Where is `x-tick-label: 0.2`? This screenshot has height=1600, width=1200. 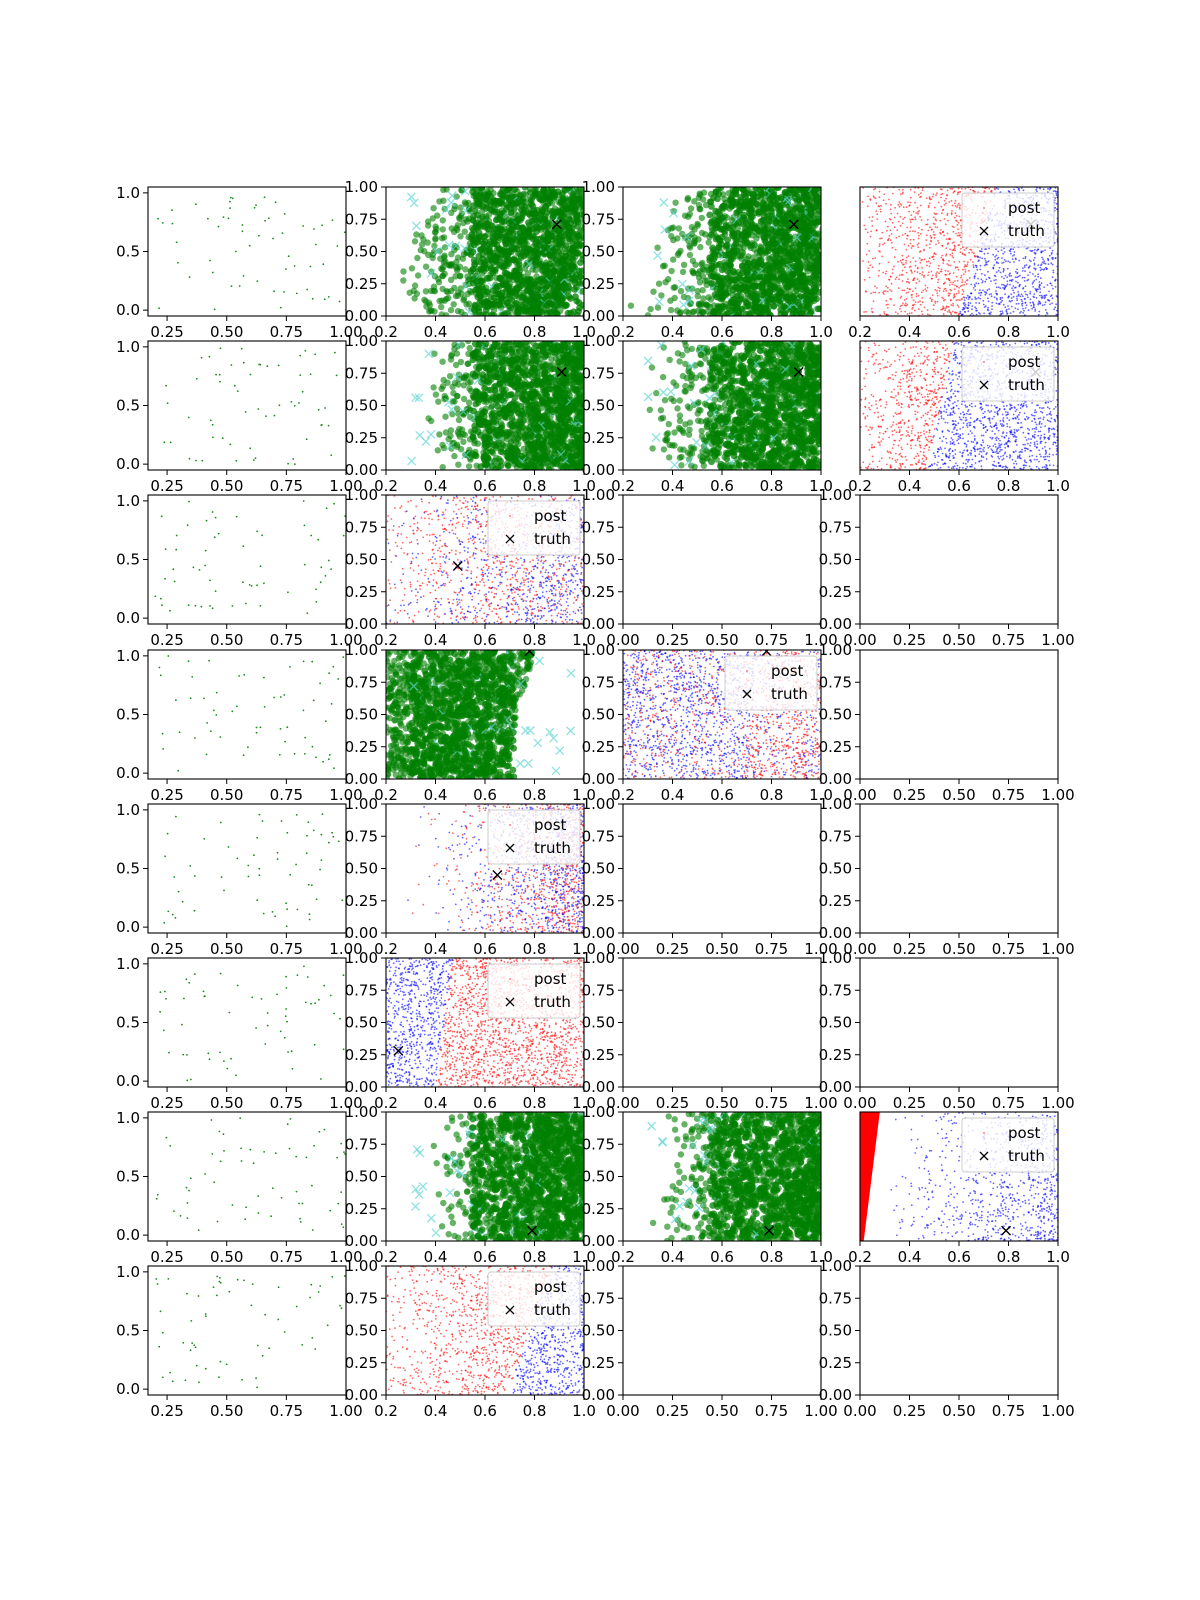 x-tick-label: 0.2 is located at coordinates (386, 332).